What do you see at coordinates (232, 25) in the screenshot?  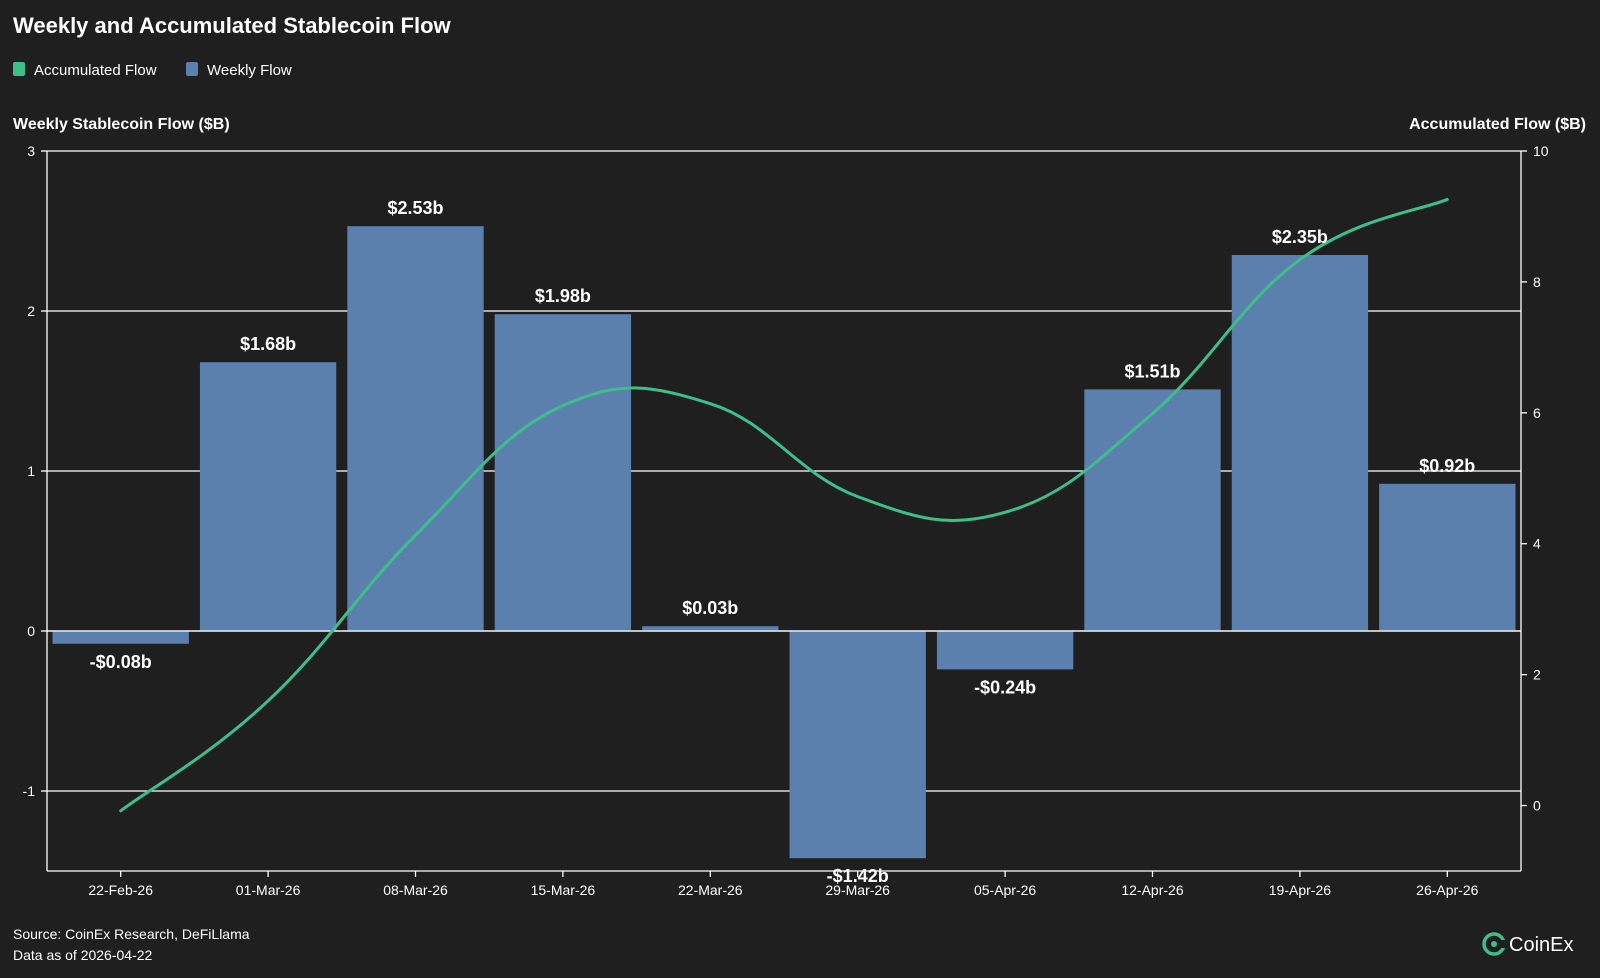 I see `chart-title: Weekly and Accumulated Stablecoin Flow` at bounding box center [232, 25].